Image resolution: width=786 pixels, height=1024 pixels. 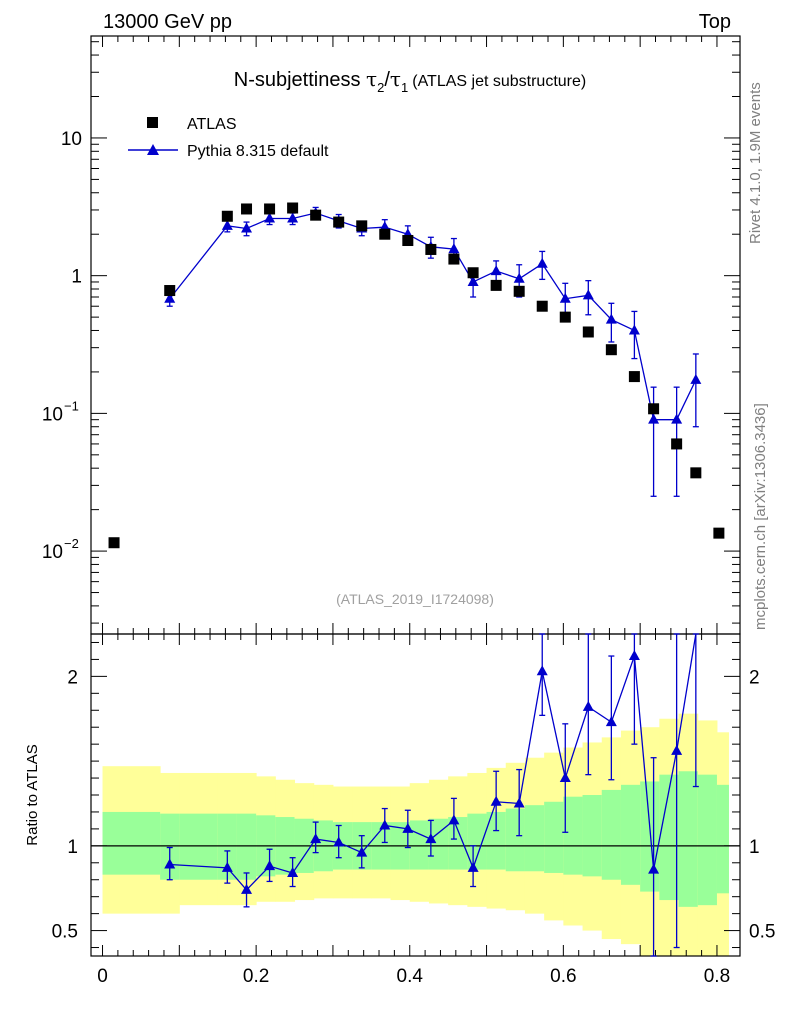 What do you see at coordinates (387, 80) in the screenshot?
I see `title-slash: /` at bounding box center [387, 80].